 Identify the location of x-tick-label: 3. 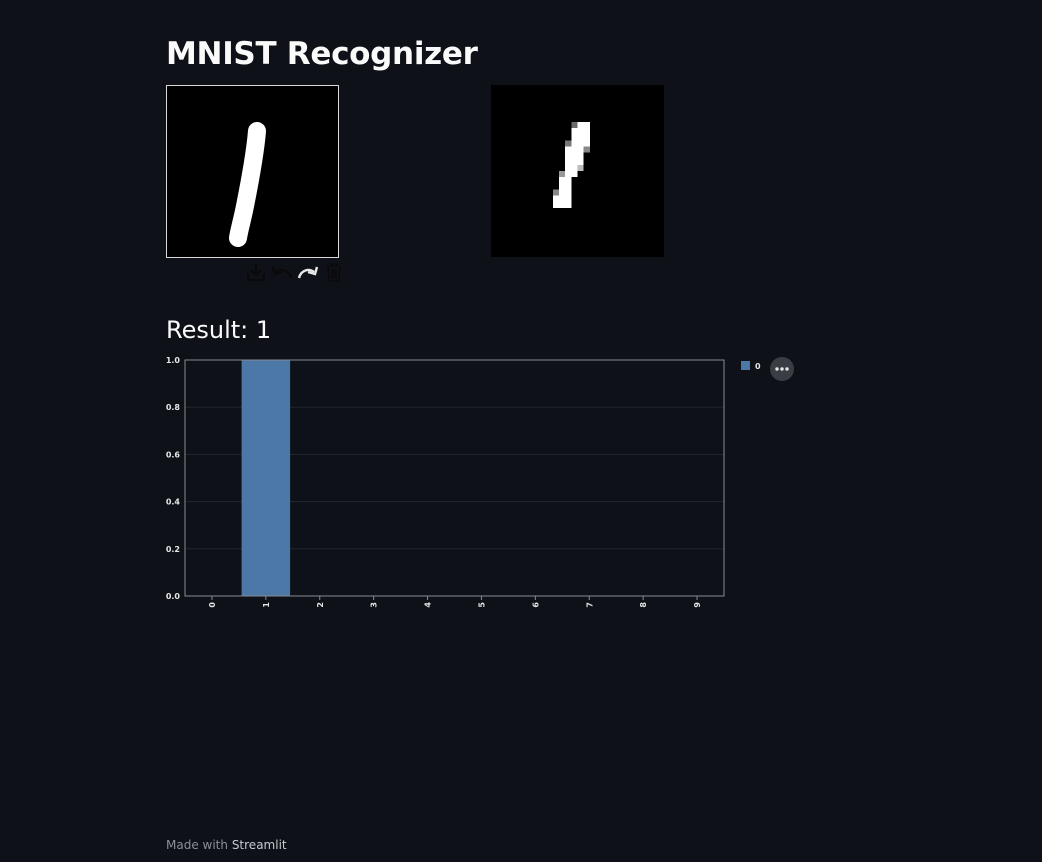
(374, 605).